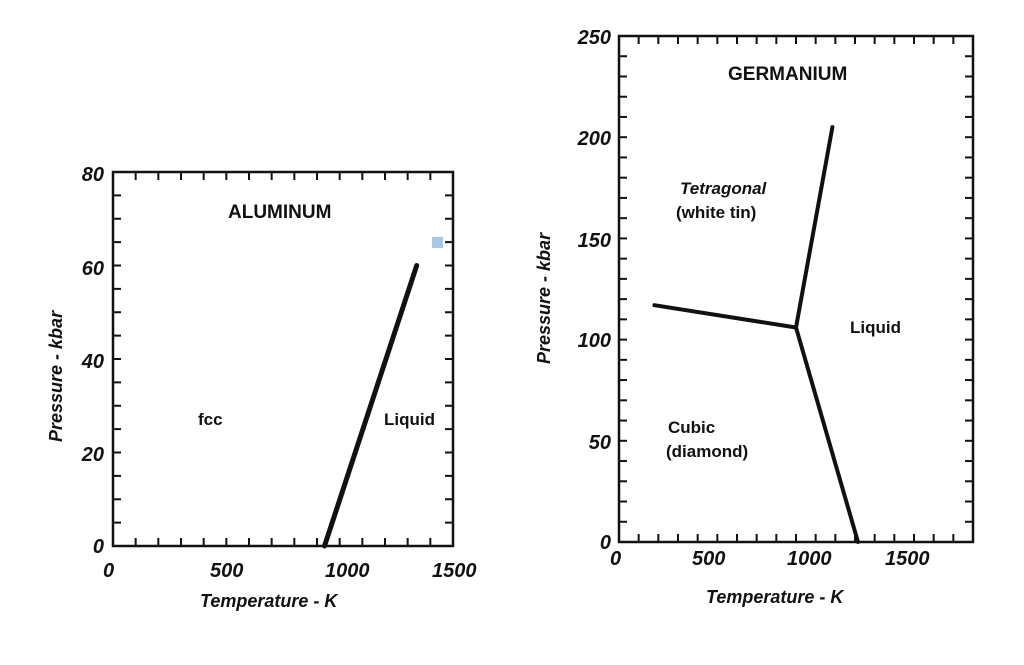 This screenshot has width=1024, height=665. What do you see at coordinates (98, 547) in the screenshot?
I see `aluminum-y-tick-0: 0` at bounding box center [98, 547].